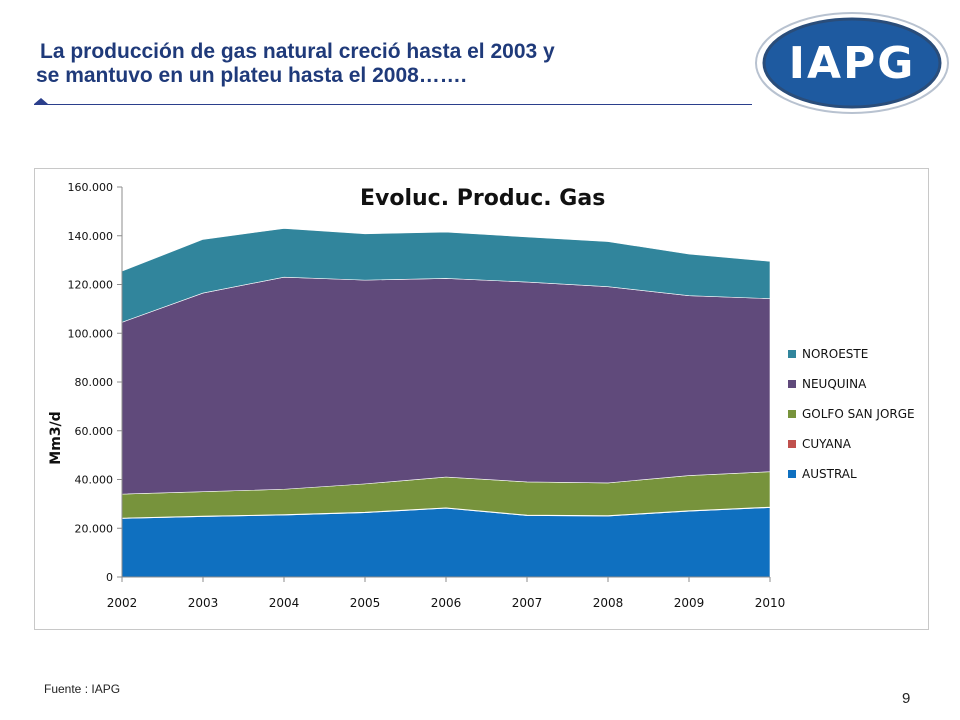 The width and height of the screenshot is (960, 720). I want to click on chart-title: Evoluc. Produc. Gas, so click(483, 198).